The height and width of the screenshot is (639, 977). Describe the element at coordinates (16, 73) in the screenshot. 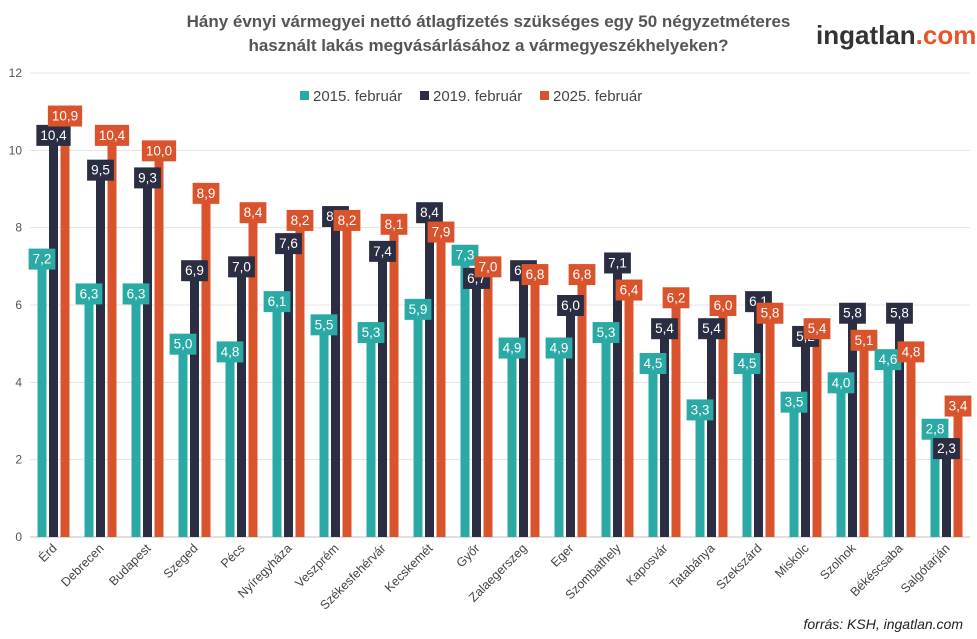

I see `y-tick-label: 12` at that location.